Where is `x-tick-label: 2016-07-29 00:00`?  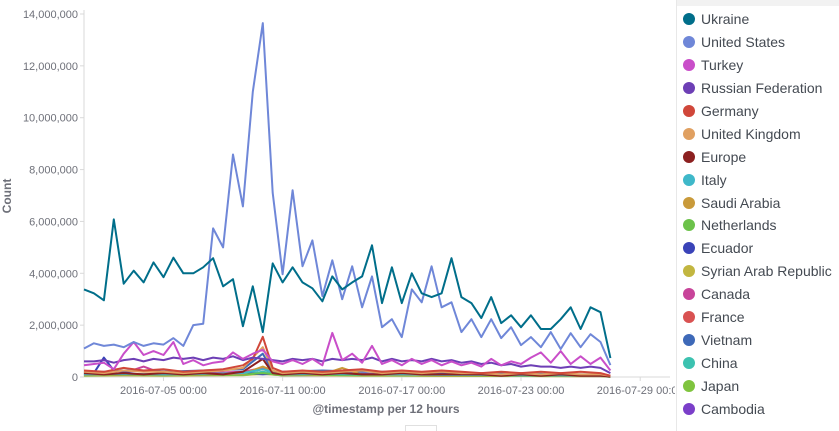
x-tick-label: 2016-07-29 00:00 is located at coordinates (636, 391).